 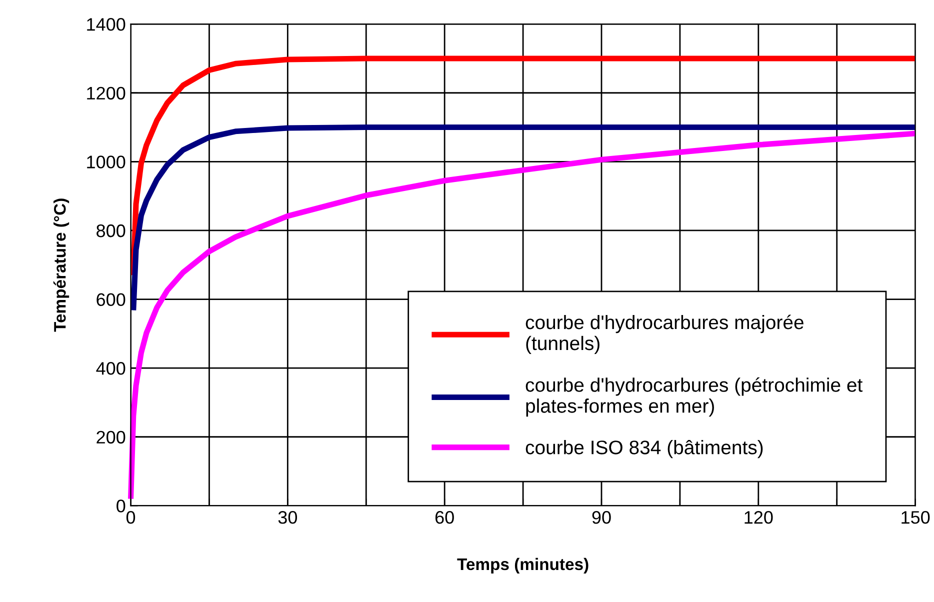 What do you see at coordinates (665, 334) in the screenshot?
I see `legend-label: courbe d'hydrocarbures majorée (tunnels)` at bounding box center [665, 334].